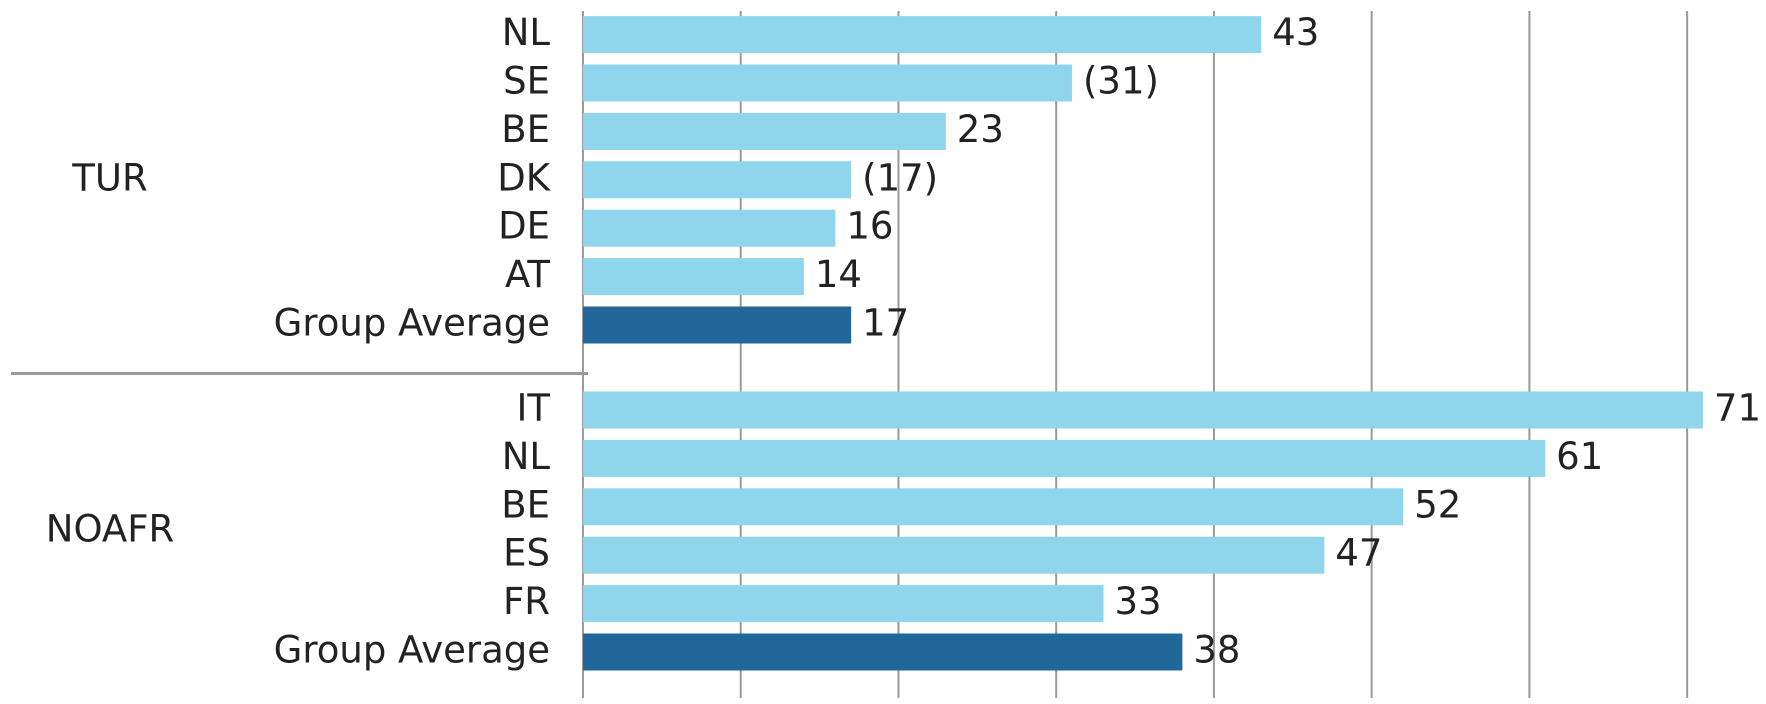 The height and width of the screenshot is (704, 1766). What do you see at coordinates (1138, 601) in the screenshot?
I see `value-label: 33` at bounding box center [1138, 601].